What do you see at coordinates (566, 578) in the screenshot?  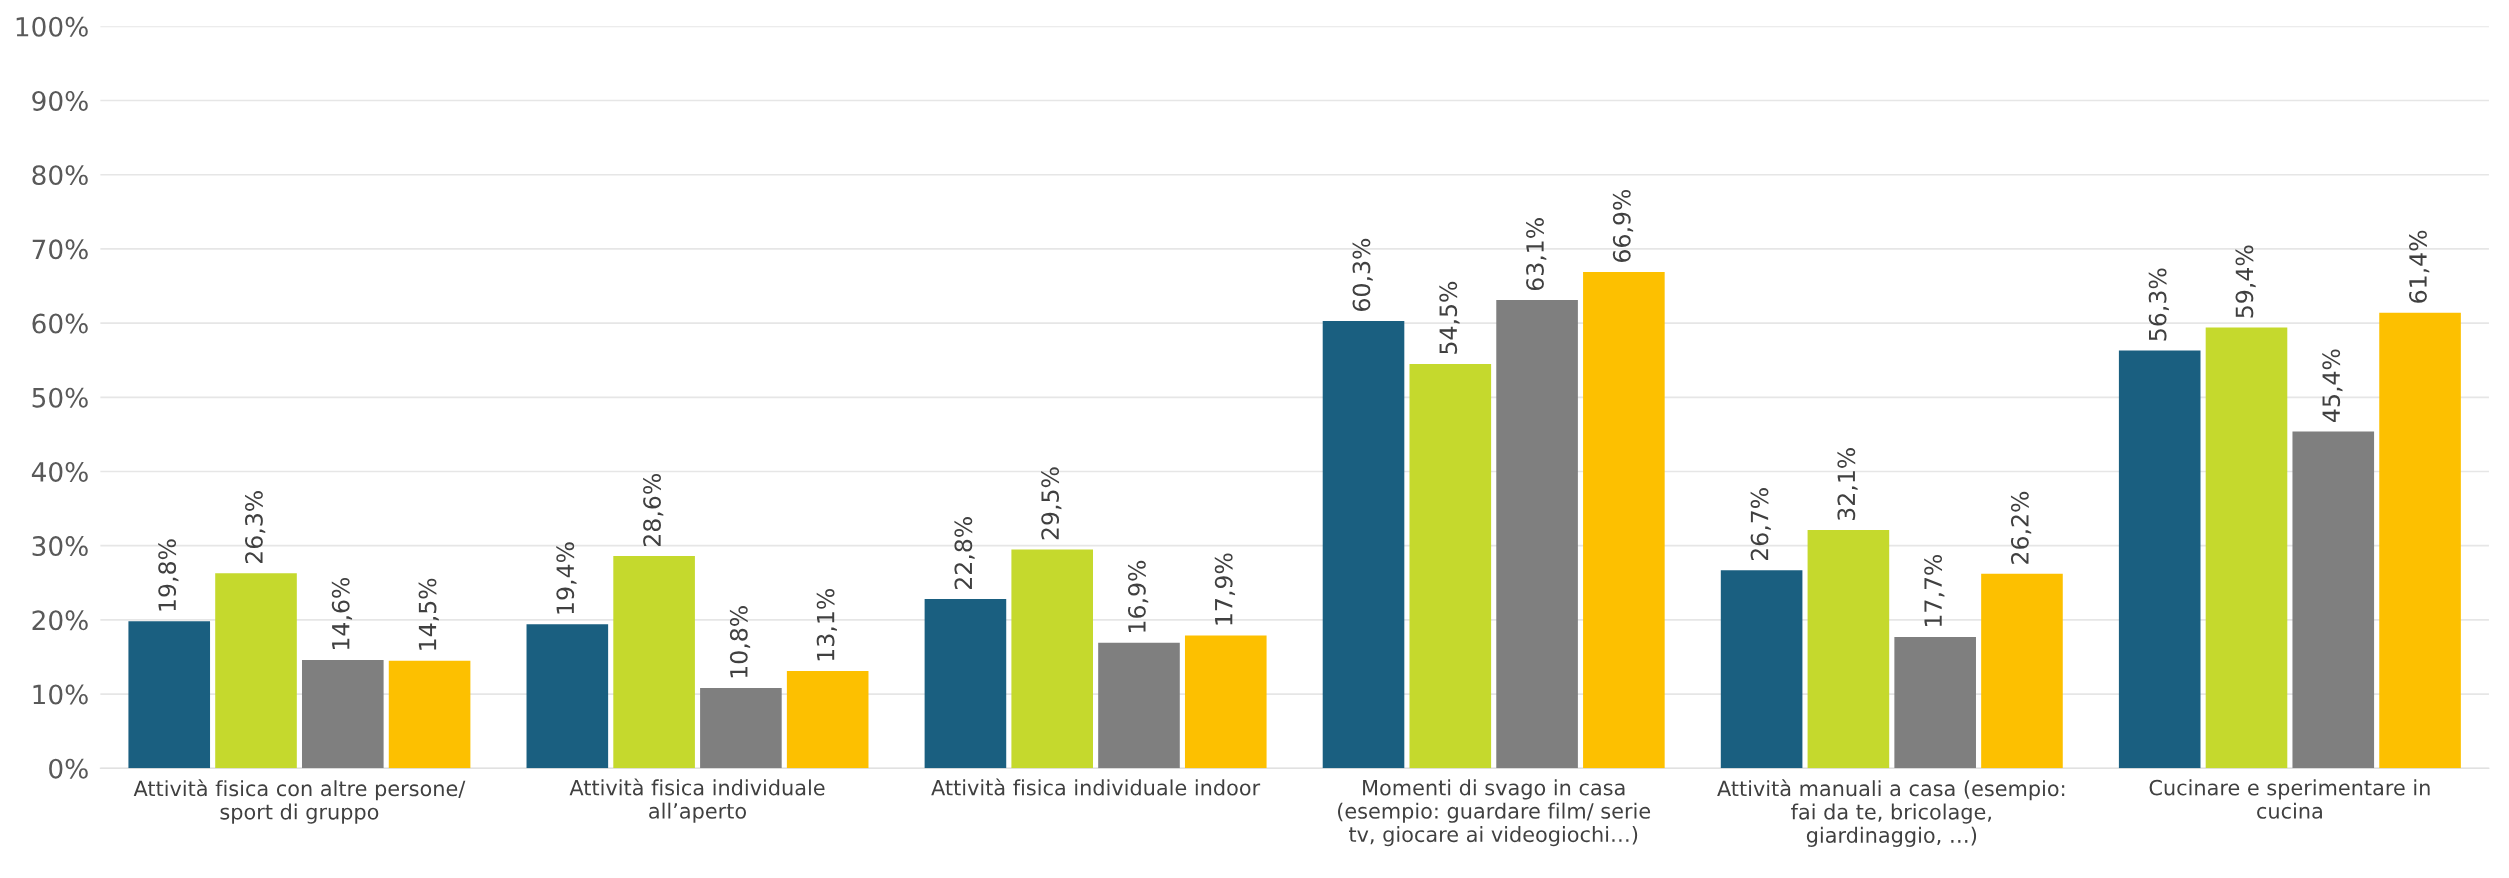 I see `data-label: 19,4%` at bounding box center [566, 578].